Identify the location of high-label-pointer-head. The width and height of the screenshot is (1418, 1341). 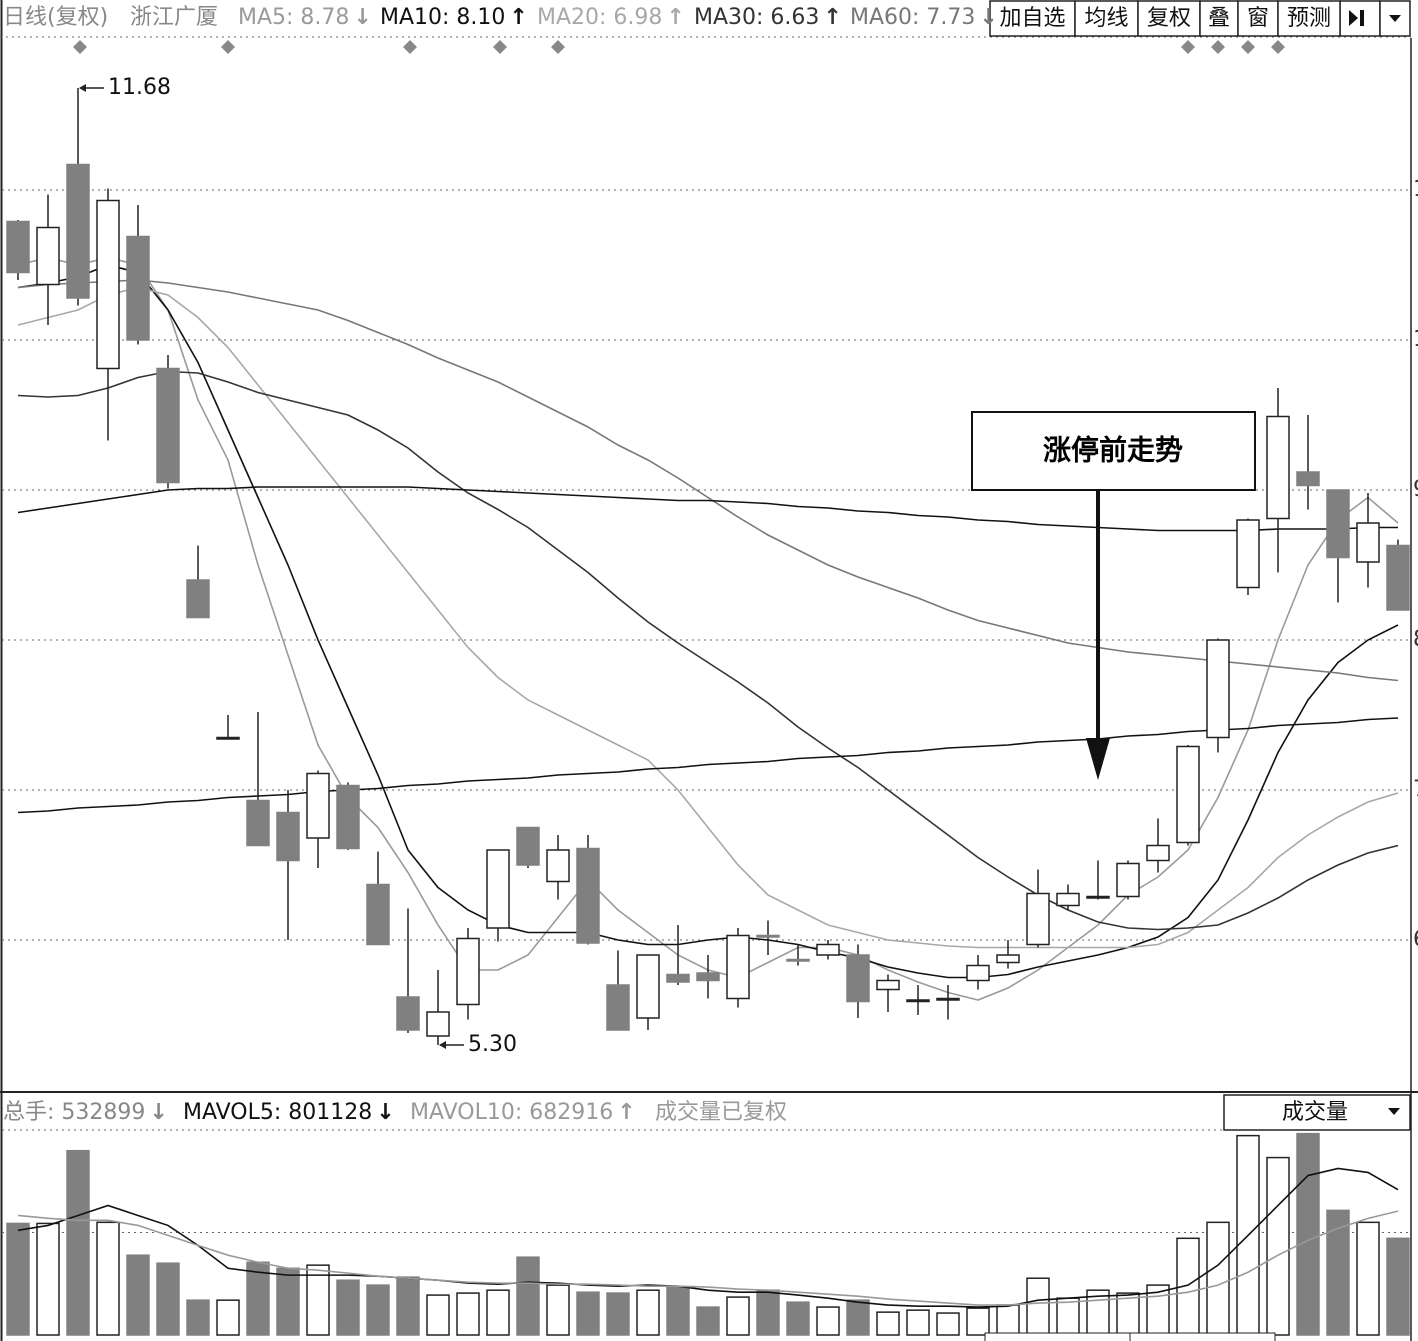
(82, 88).